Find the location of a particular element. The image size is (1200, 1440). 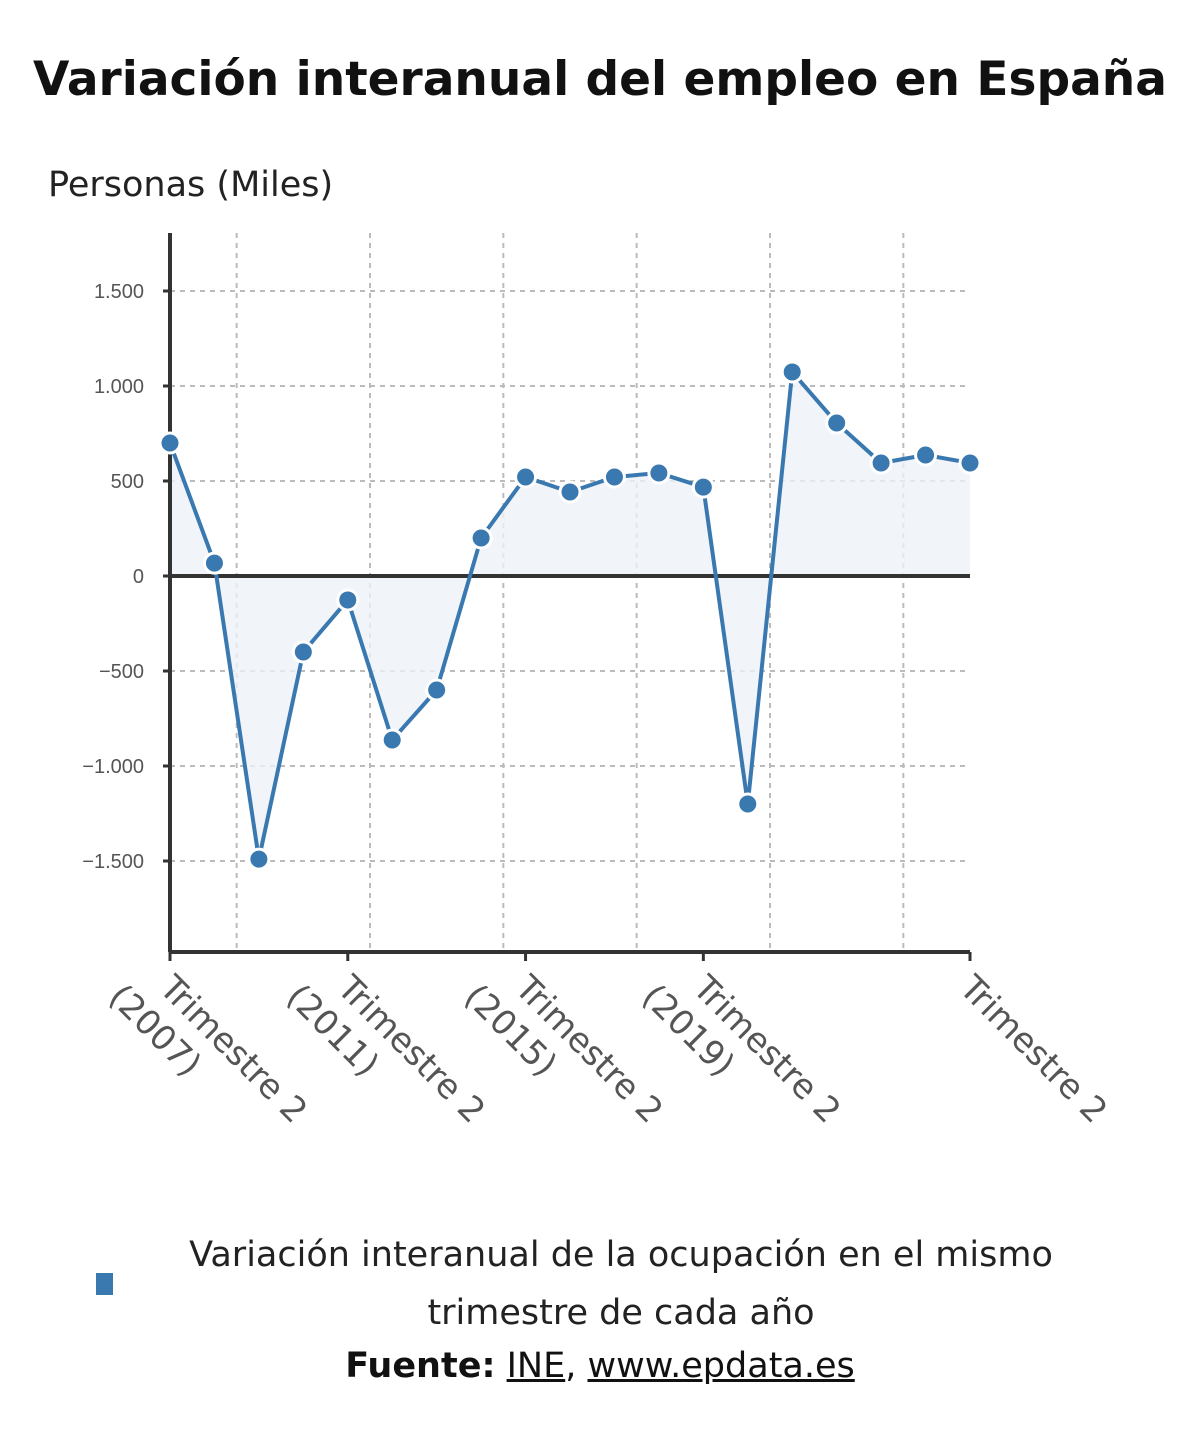

legend-line-2: trimestre de cada año is located at coordinates (621, 1313).